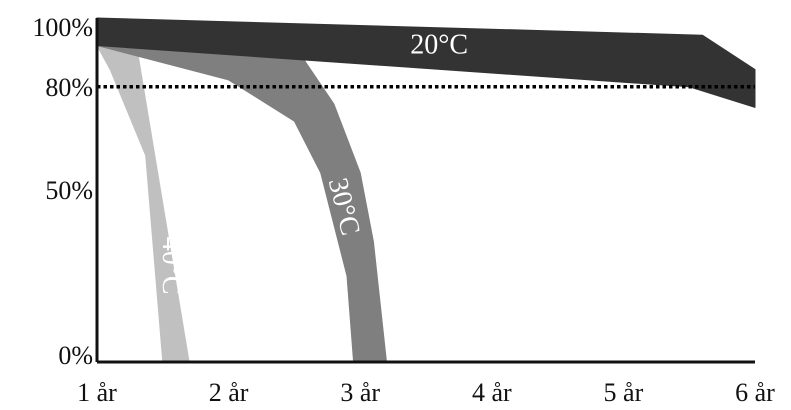 This screenshot has width=791, height=410. I want to click on y-tick-label: 80%, so click(69, 87).